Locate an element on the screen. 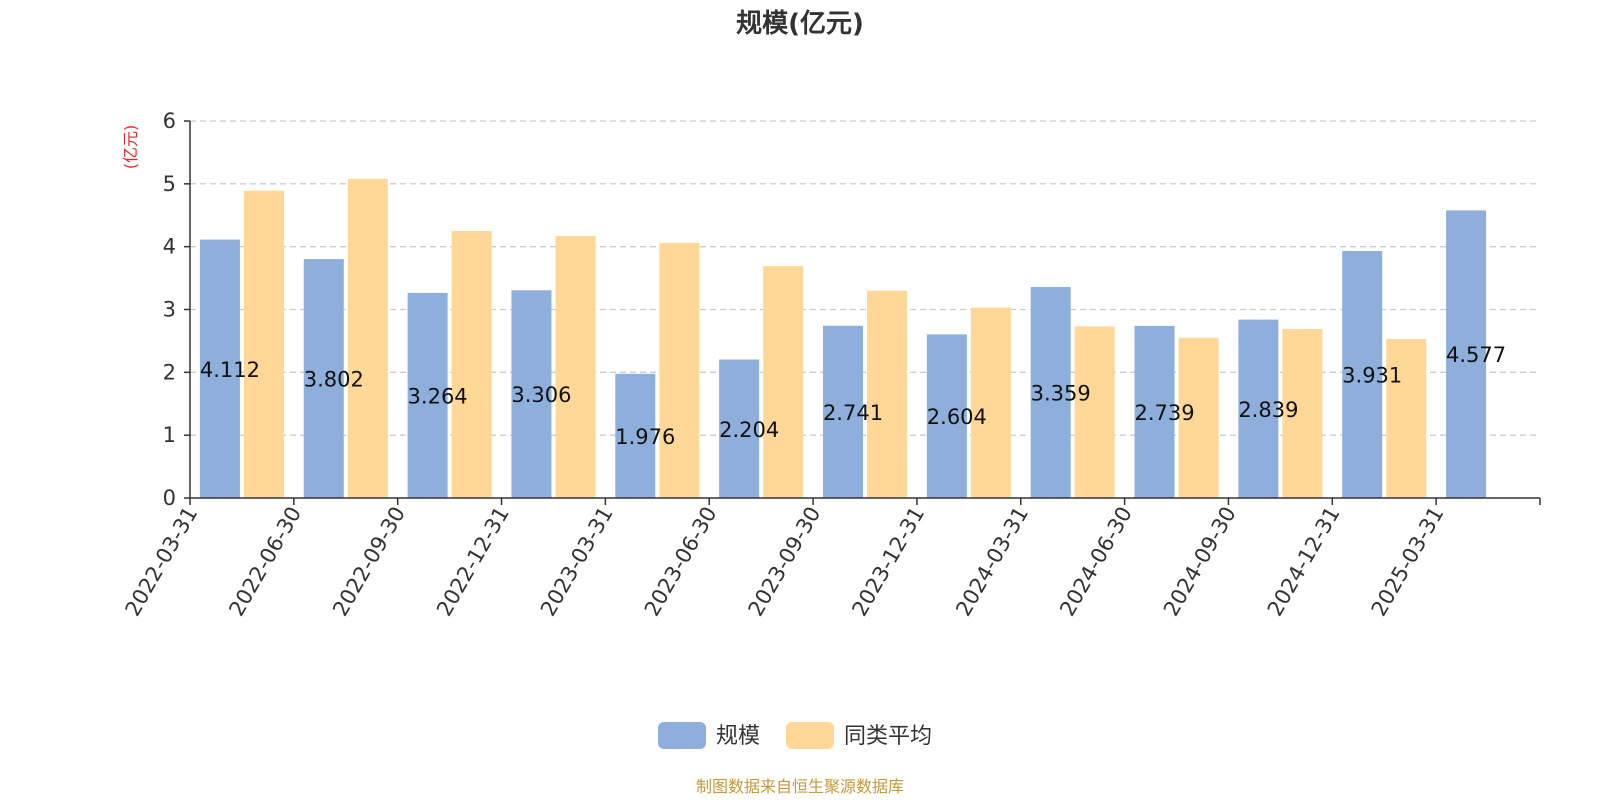  data-label: 1.976 is located at coordinates (645, 437).